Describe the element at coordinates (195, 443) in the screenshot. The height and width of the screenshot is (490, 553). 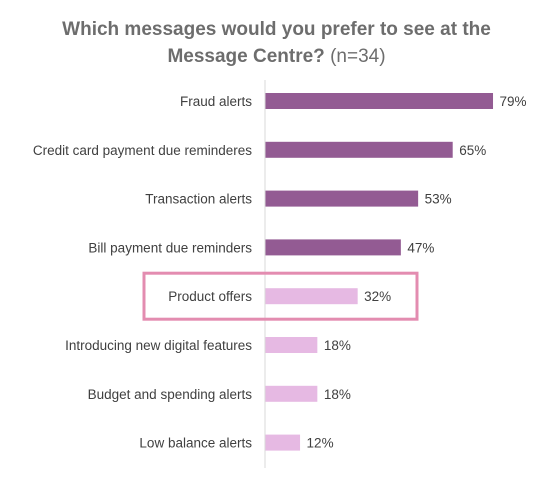
I see `category-label: Low balance alerts` at that location.